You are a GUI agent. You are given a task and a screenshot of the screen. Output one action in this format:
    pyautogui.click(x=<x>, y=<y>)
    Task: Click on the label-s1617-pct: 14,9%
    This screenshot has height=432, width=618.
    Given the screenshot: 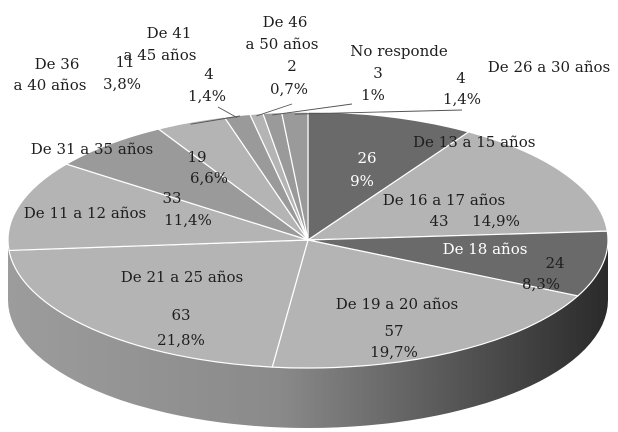 What is the action you would take?
    pyautogui.click(x=496, y=221)
    